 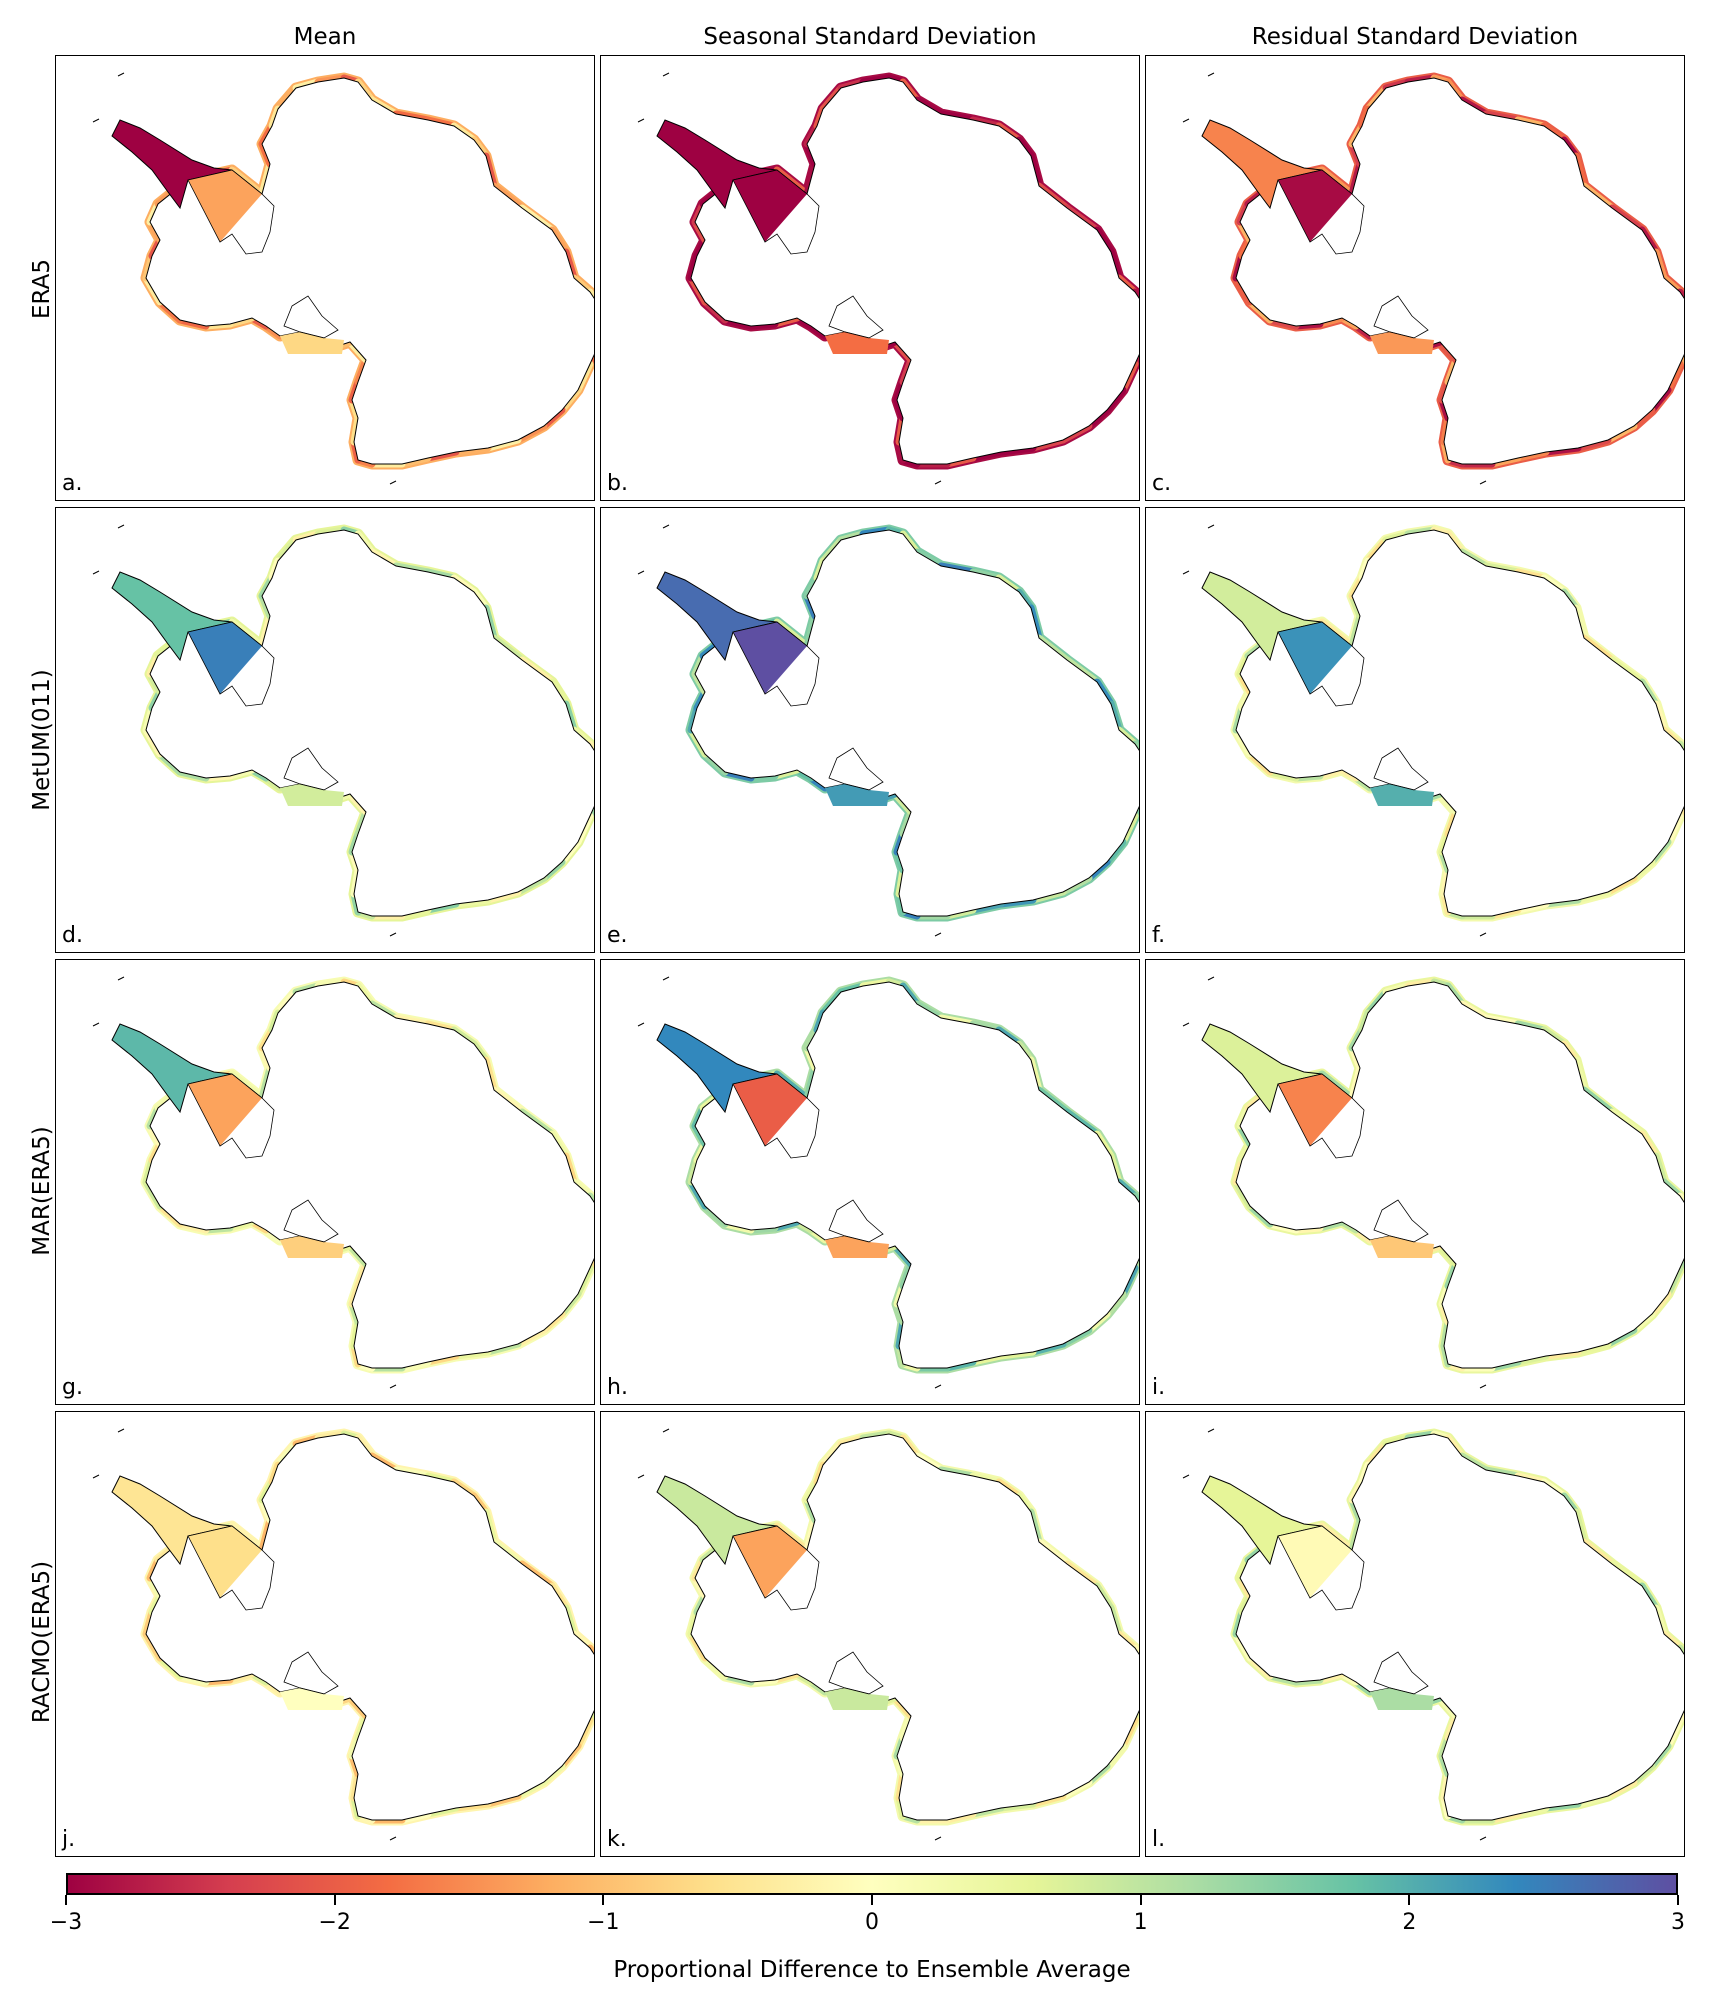 I want to click on panel-label: a., so click(x=72, y=483).